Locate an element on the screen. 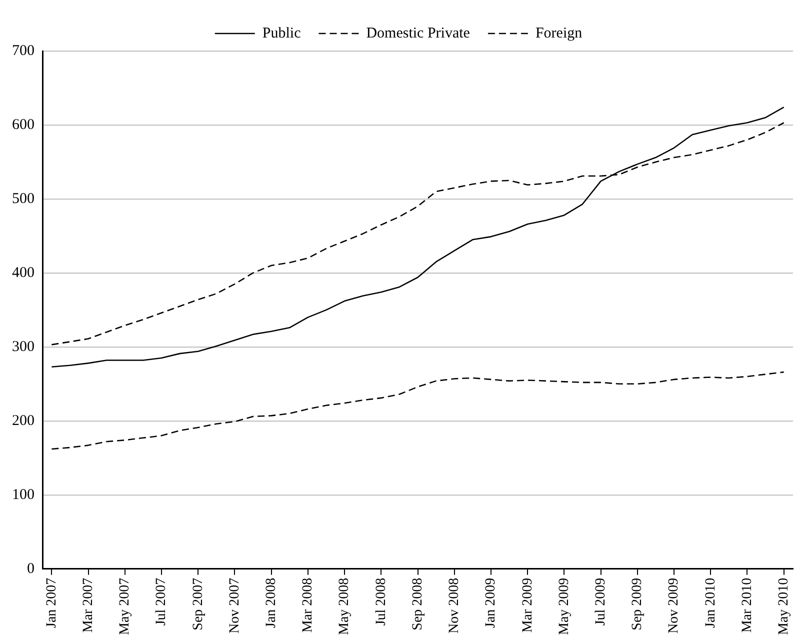  x-tick-label: Sep 2009 is located at coordinates (638, 604).